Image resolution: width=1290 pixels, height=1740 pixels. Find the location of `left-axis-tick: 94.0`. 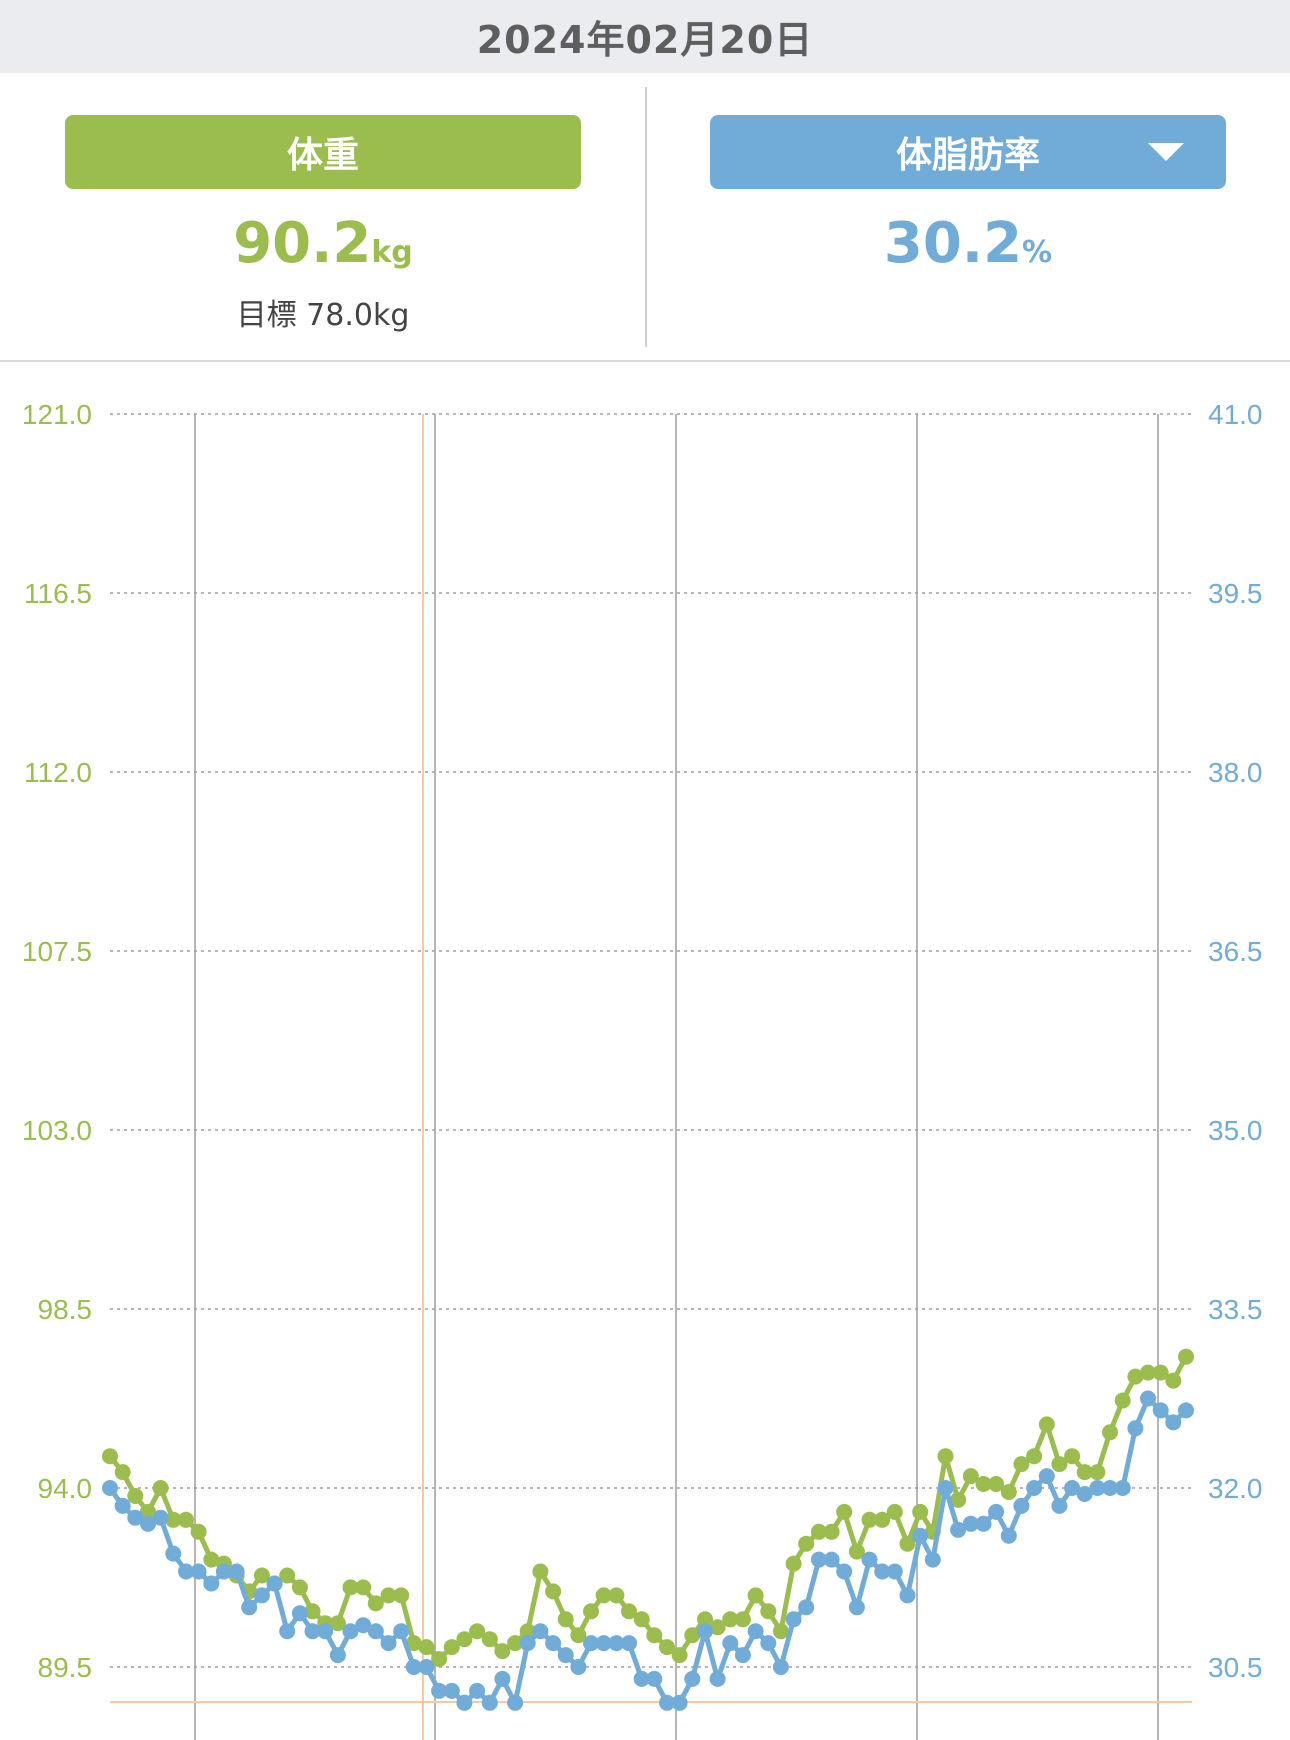

left-axis-tick: 94.0 is located at coordinates (65, 1488).